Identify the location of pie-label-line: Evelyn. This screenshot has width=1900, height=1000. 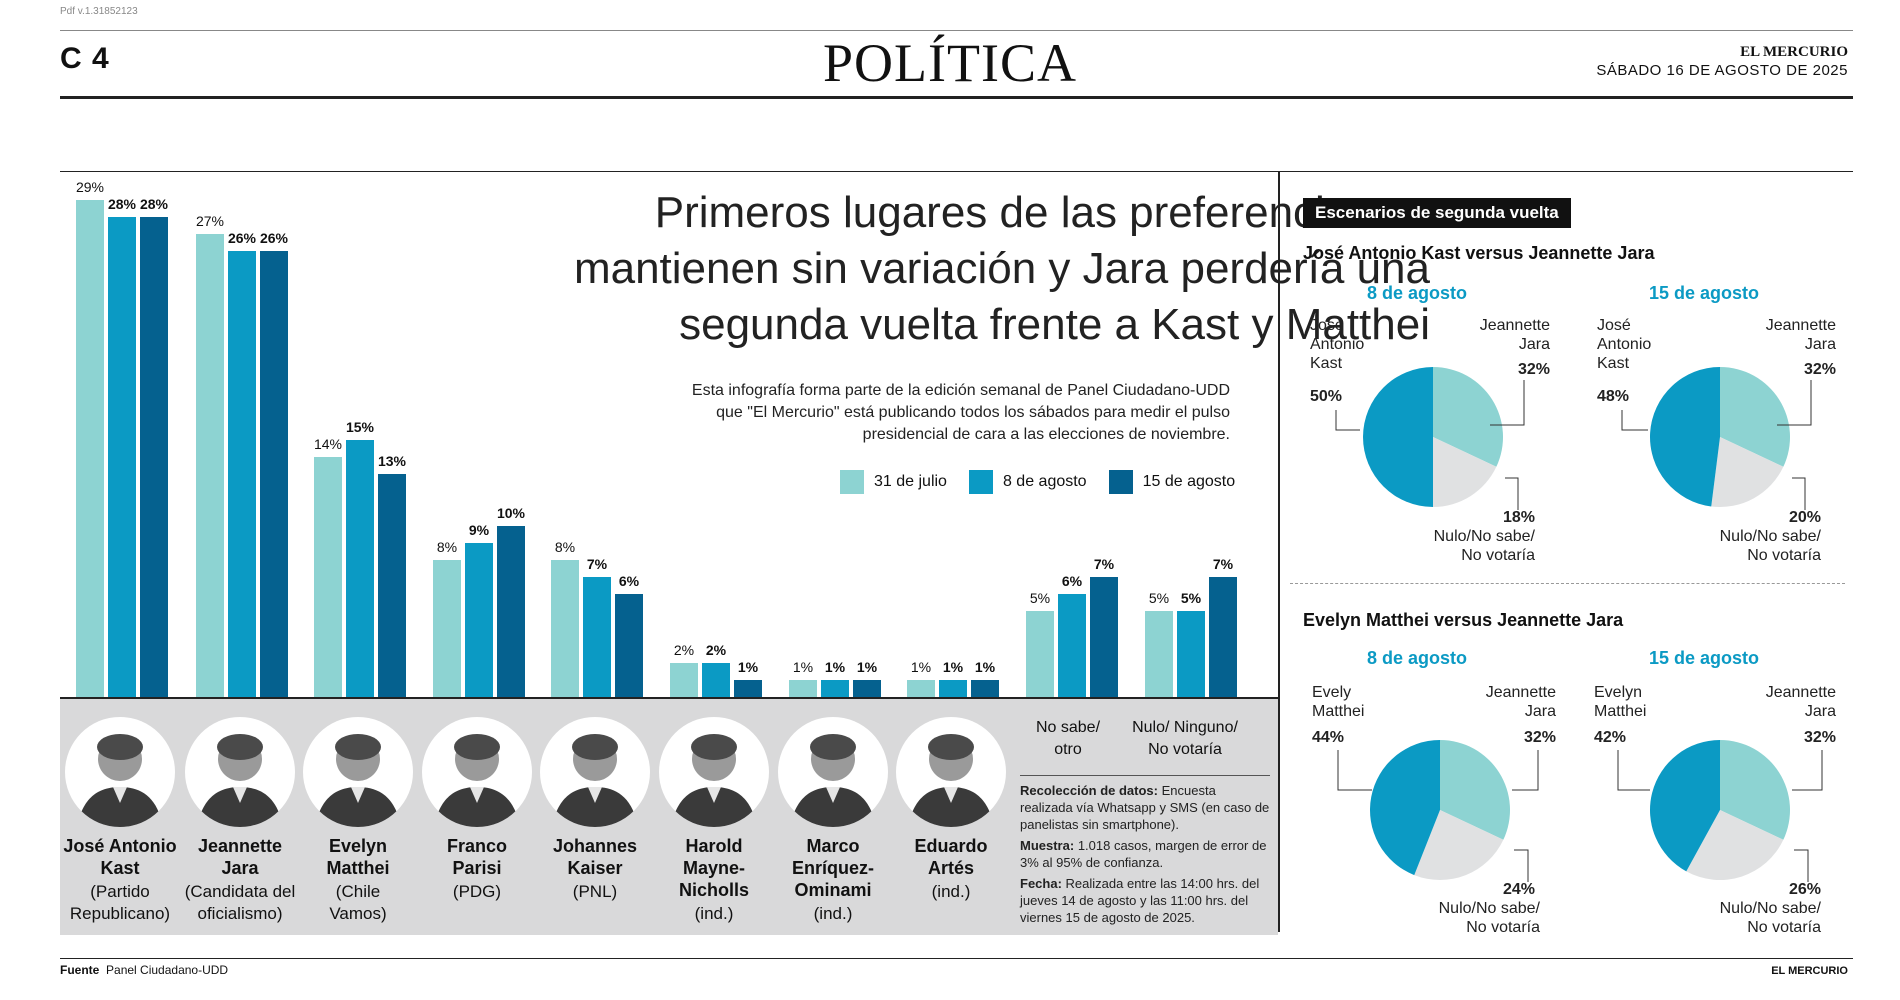
(1618, 692).